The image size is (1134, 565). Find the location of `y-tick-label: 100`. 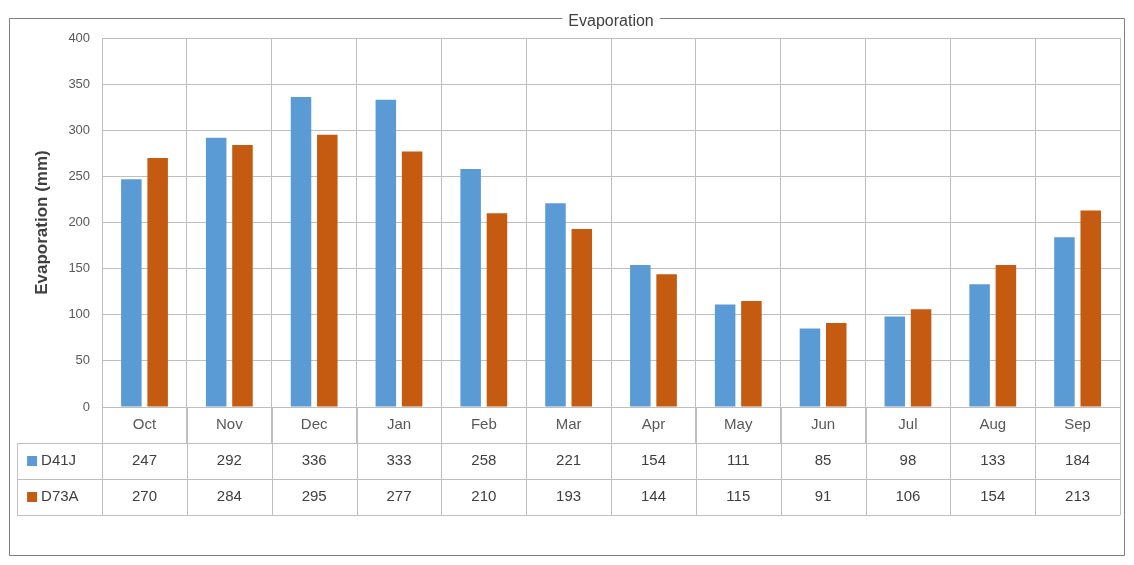

y-tick-label: 100 is located at coordinates (79, 314).